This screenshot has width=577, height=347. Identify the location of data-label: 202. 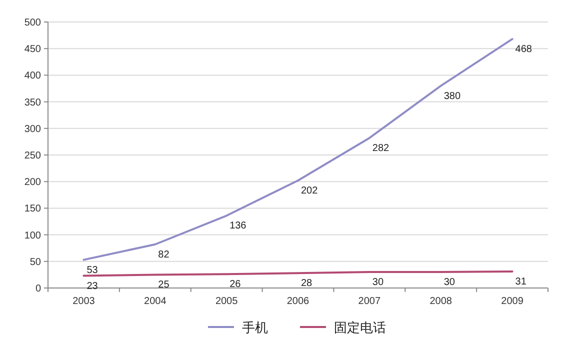
(309, 191).